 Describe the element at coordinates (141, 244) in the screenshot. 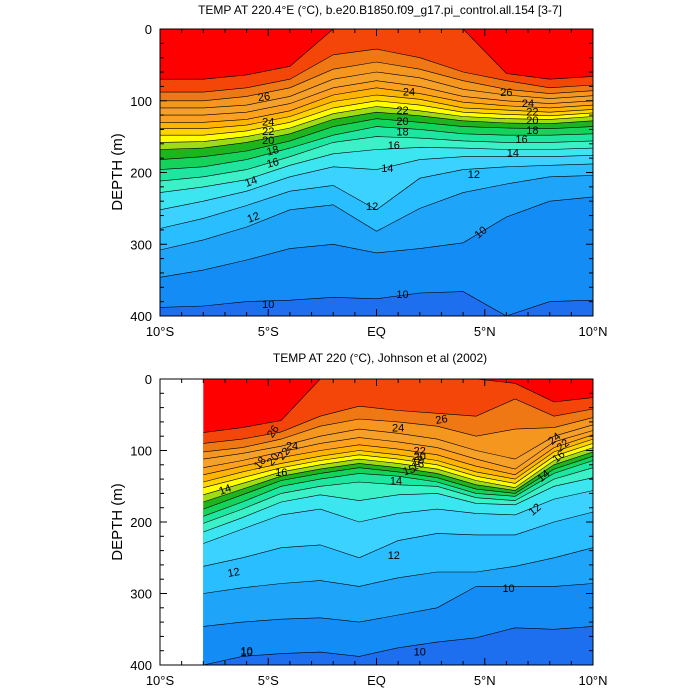

I see `y-tick-label: 300` at that location.